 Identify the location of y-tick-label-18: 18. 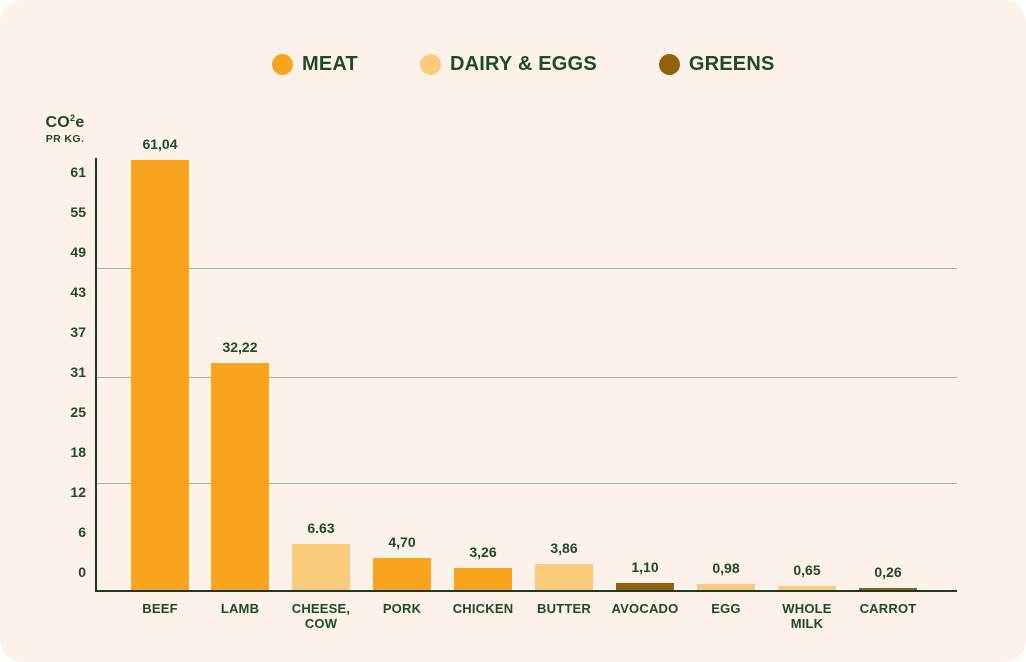
(78, 452).